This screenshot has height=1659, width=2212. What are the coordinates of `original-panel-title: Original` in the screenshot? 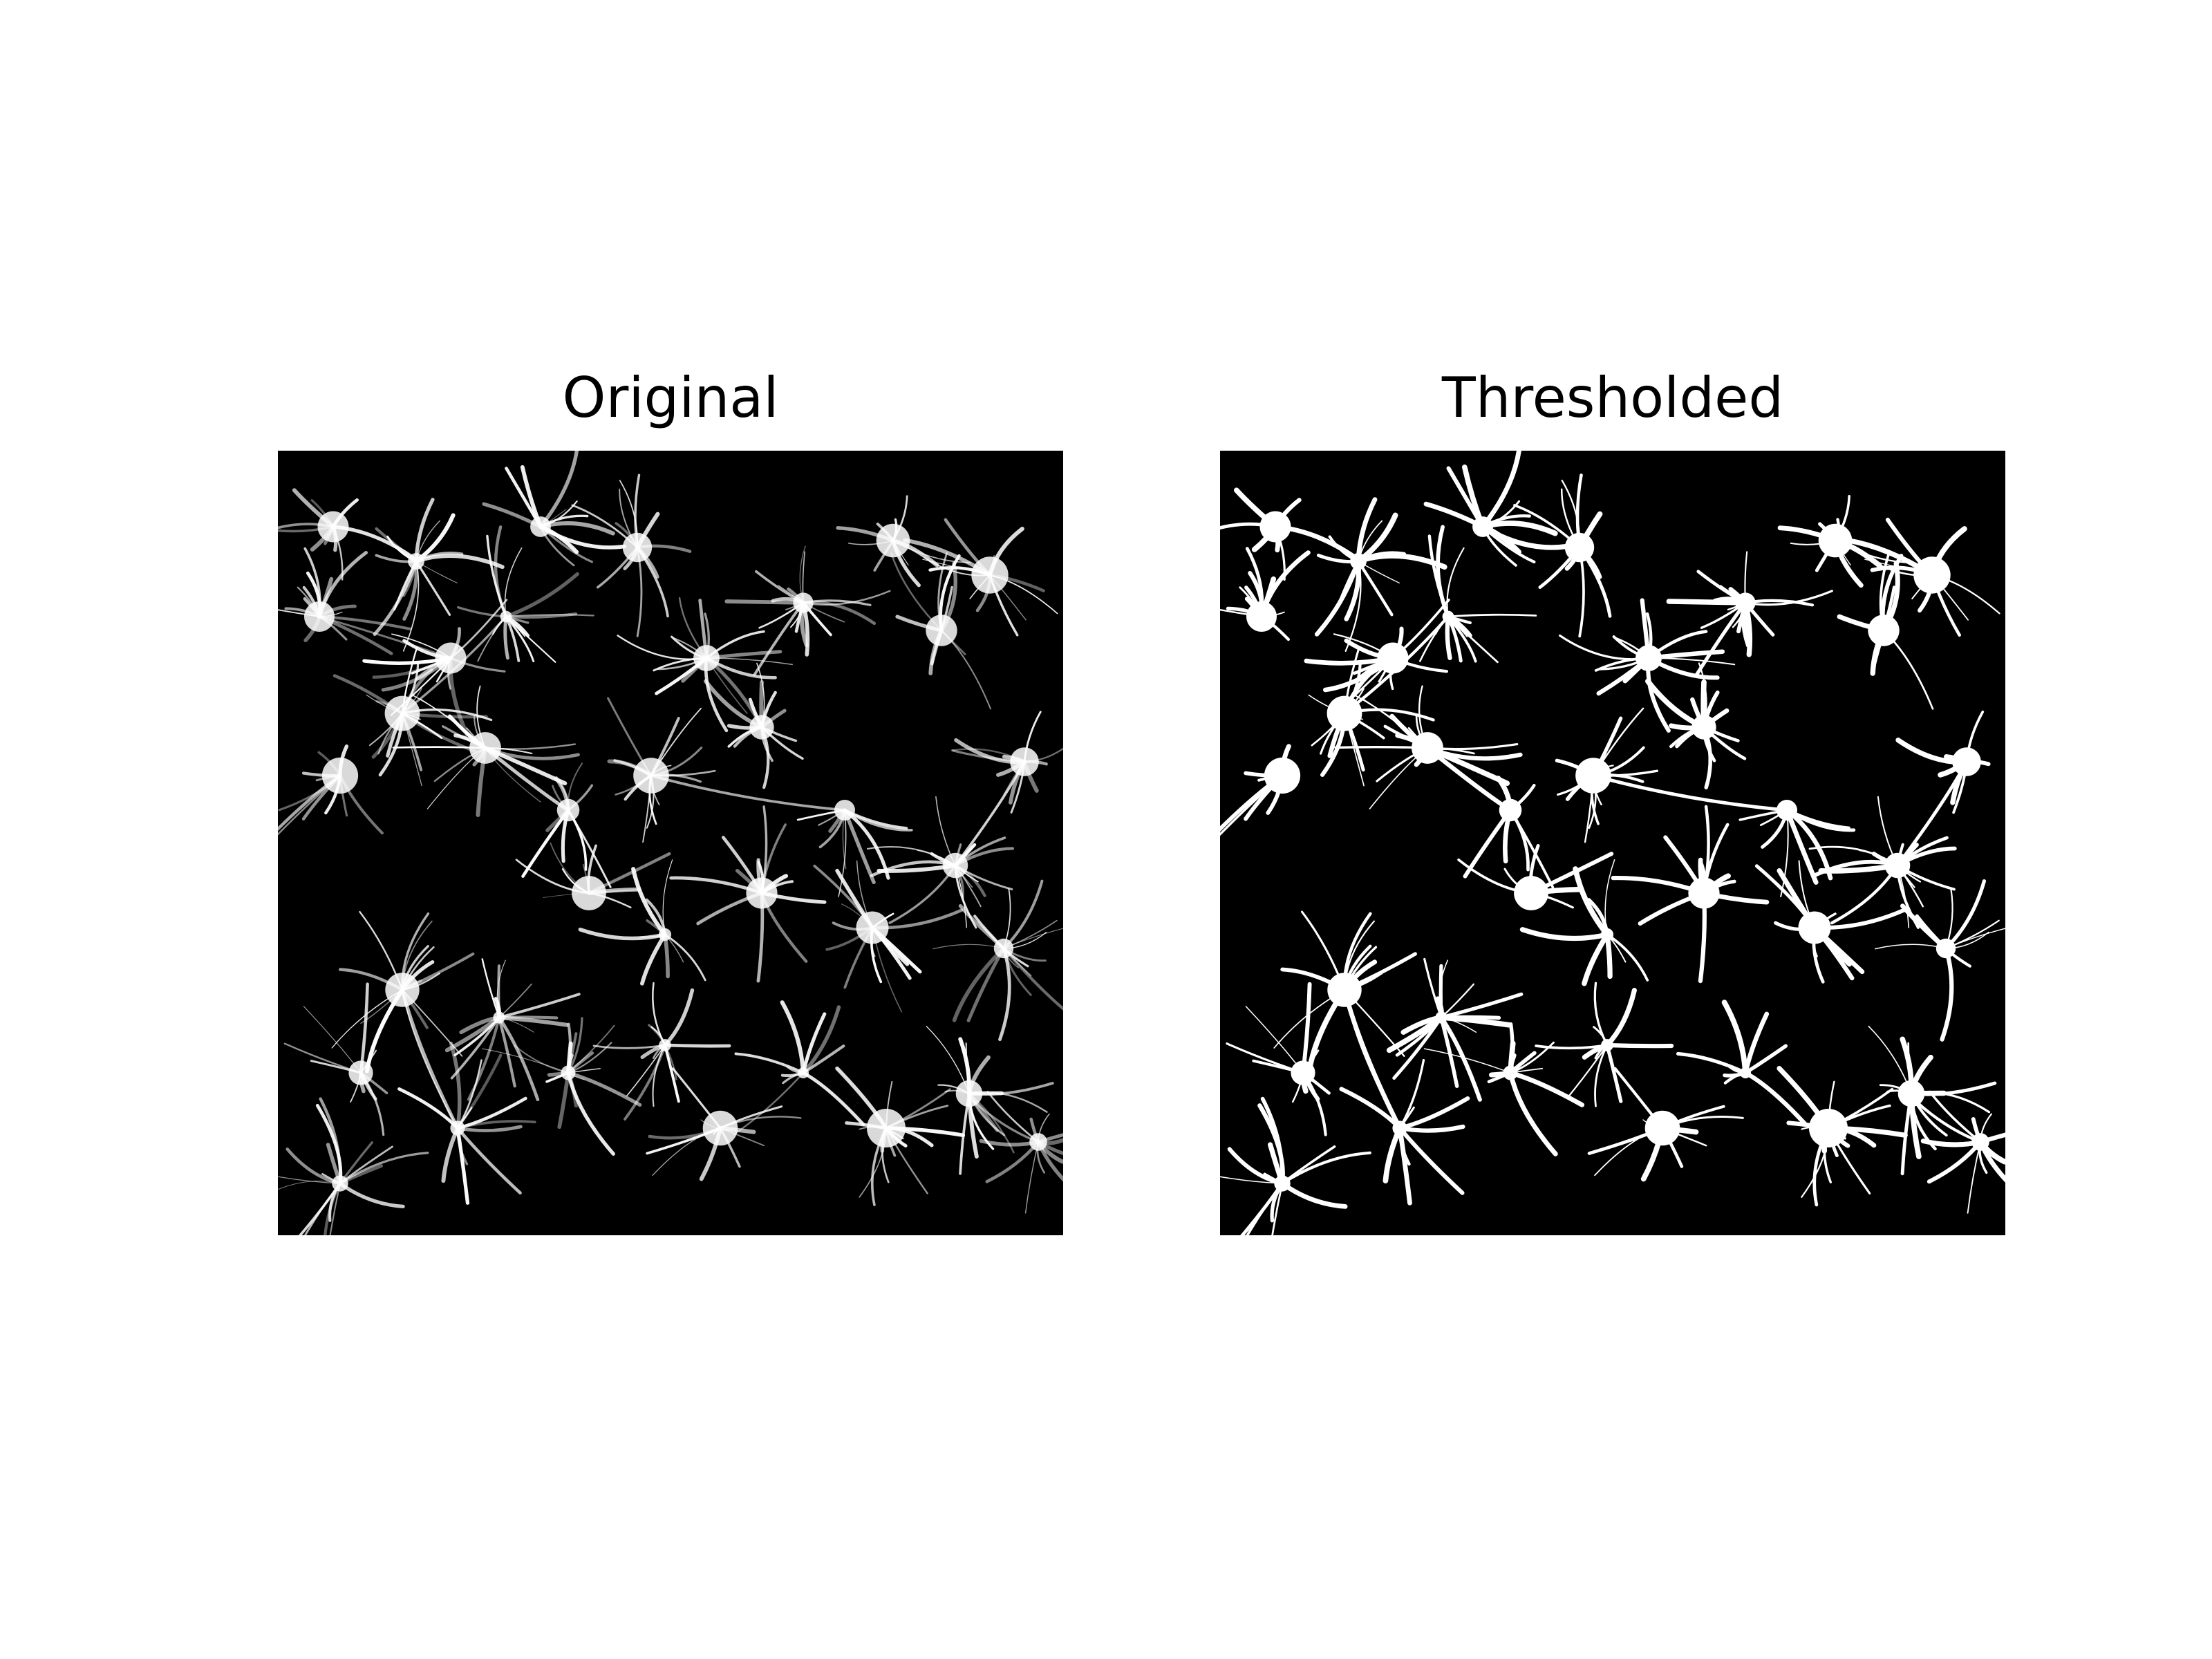 It's located at (670, 398).